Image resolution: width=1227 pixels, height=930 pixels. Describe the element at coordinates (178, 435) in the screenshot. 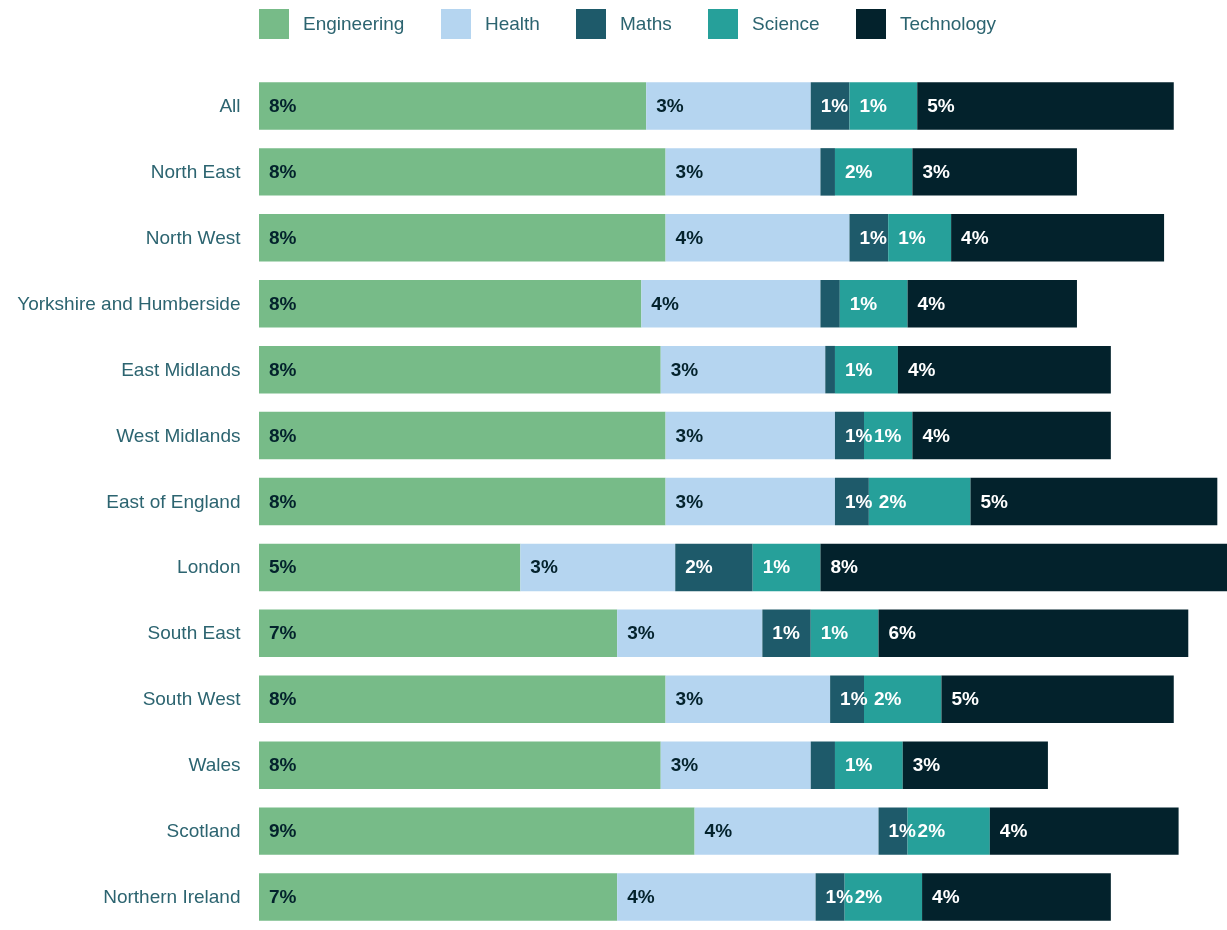

I see `y-tick-label: West Midlands` at that location.